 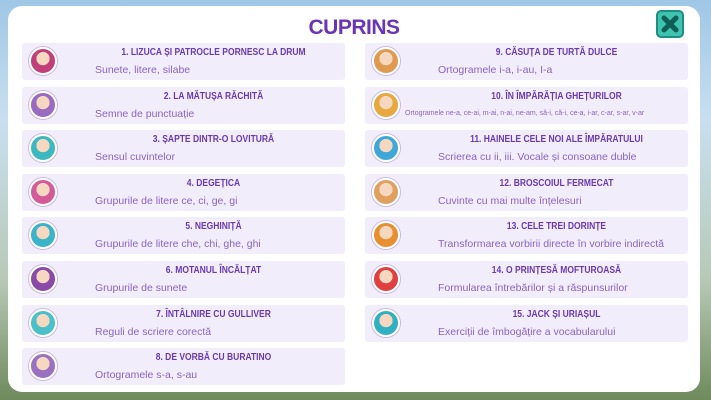 What do you see at coordinates (556, 314) in the screenshot?
I see `chapter-title: 15. JACK ȘI URIAȘUL` at bounding box center [556, 314].